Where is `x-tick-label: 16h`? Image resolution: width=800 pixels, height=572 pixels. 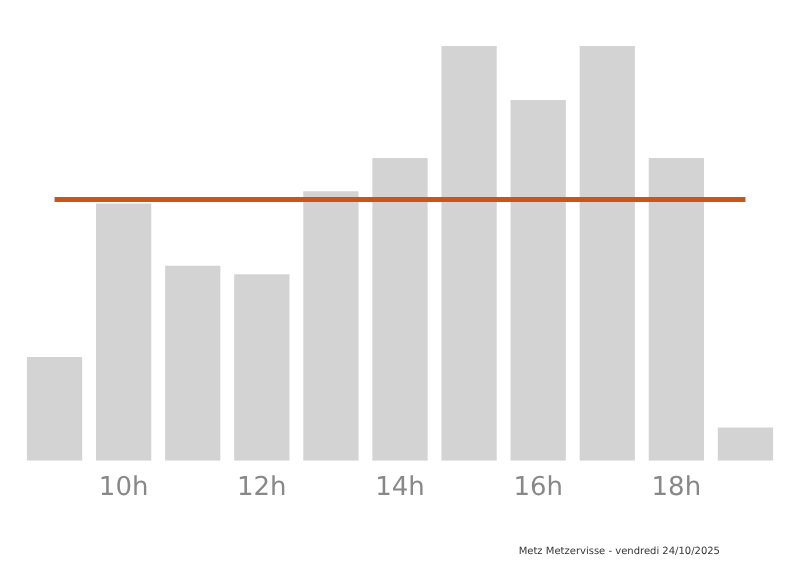 x-tick-label: 16h is located at coordinates (538, 488).